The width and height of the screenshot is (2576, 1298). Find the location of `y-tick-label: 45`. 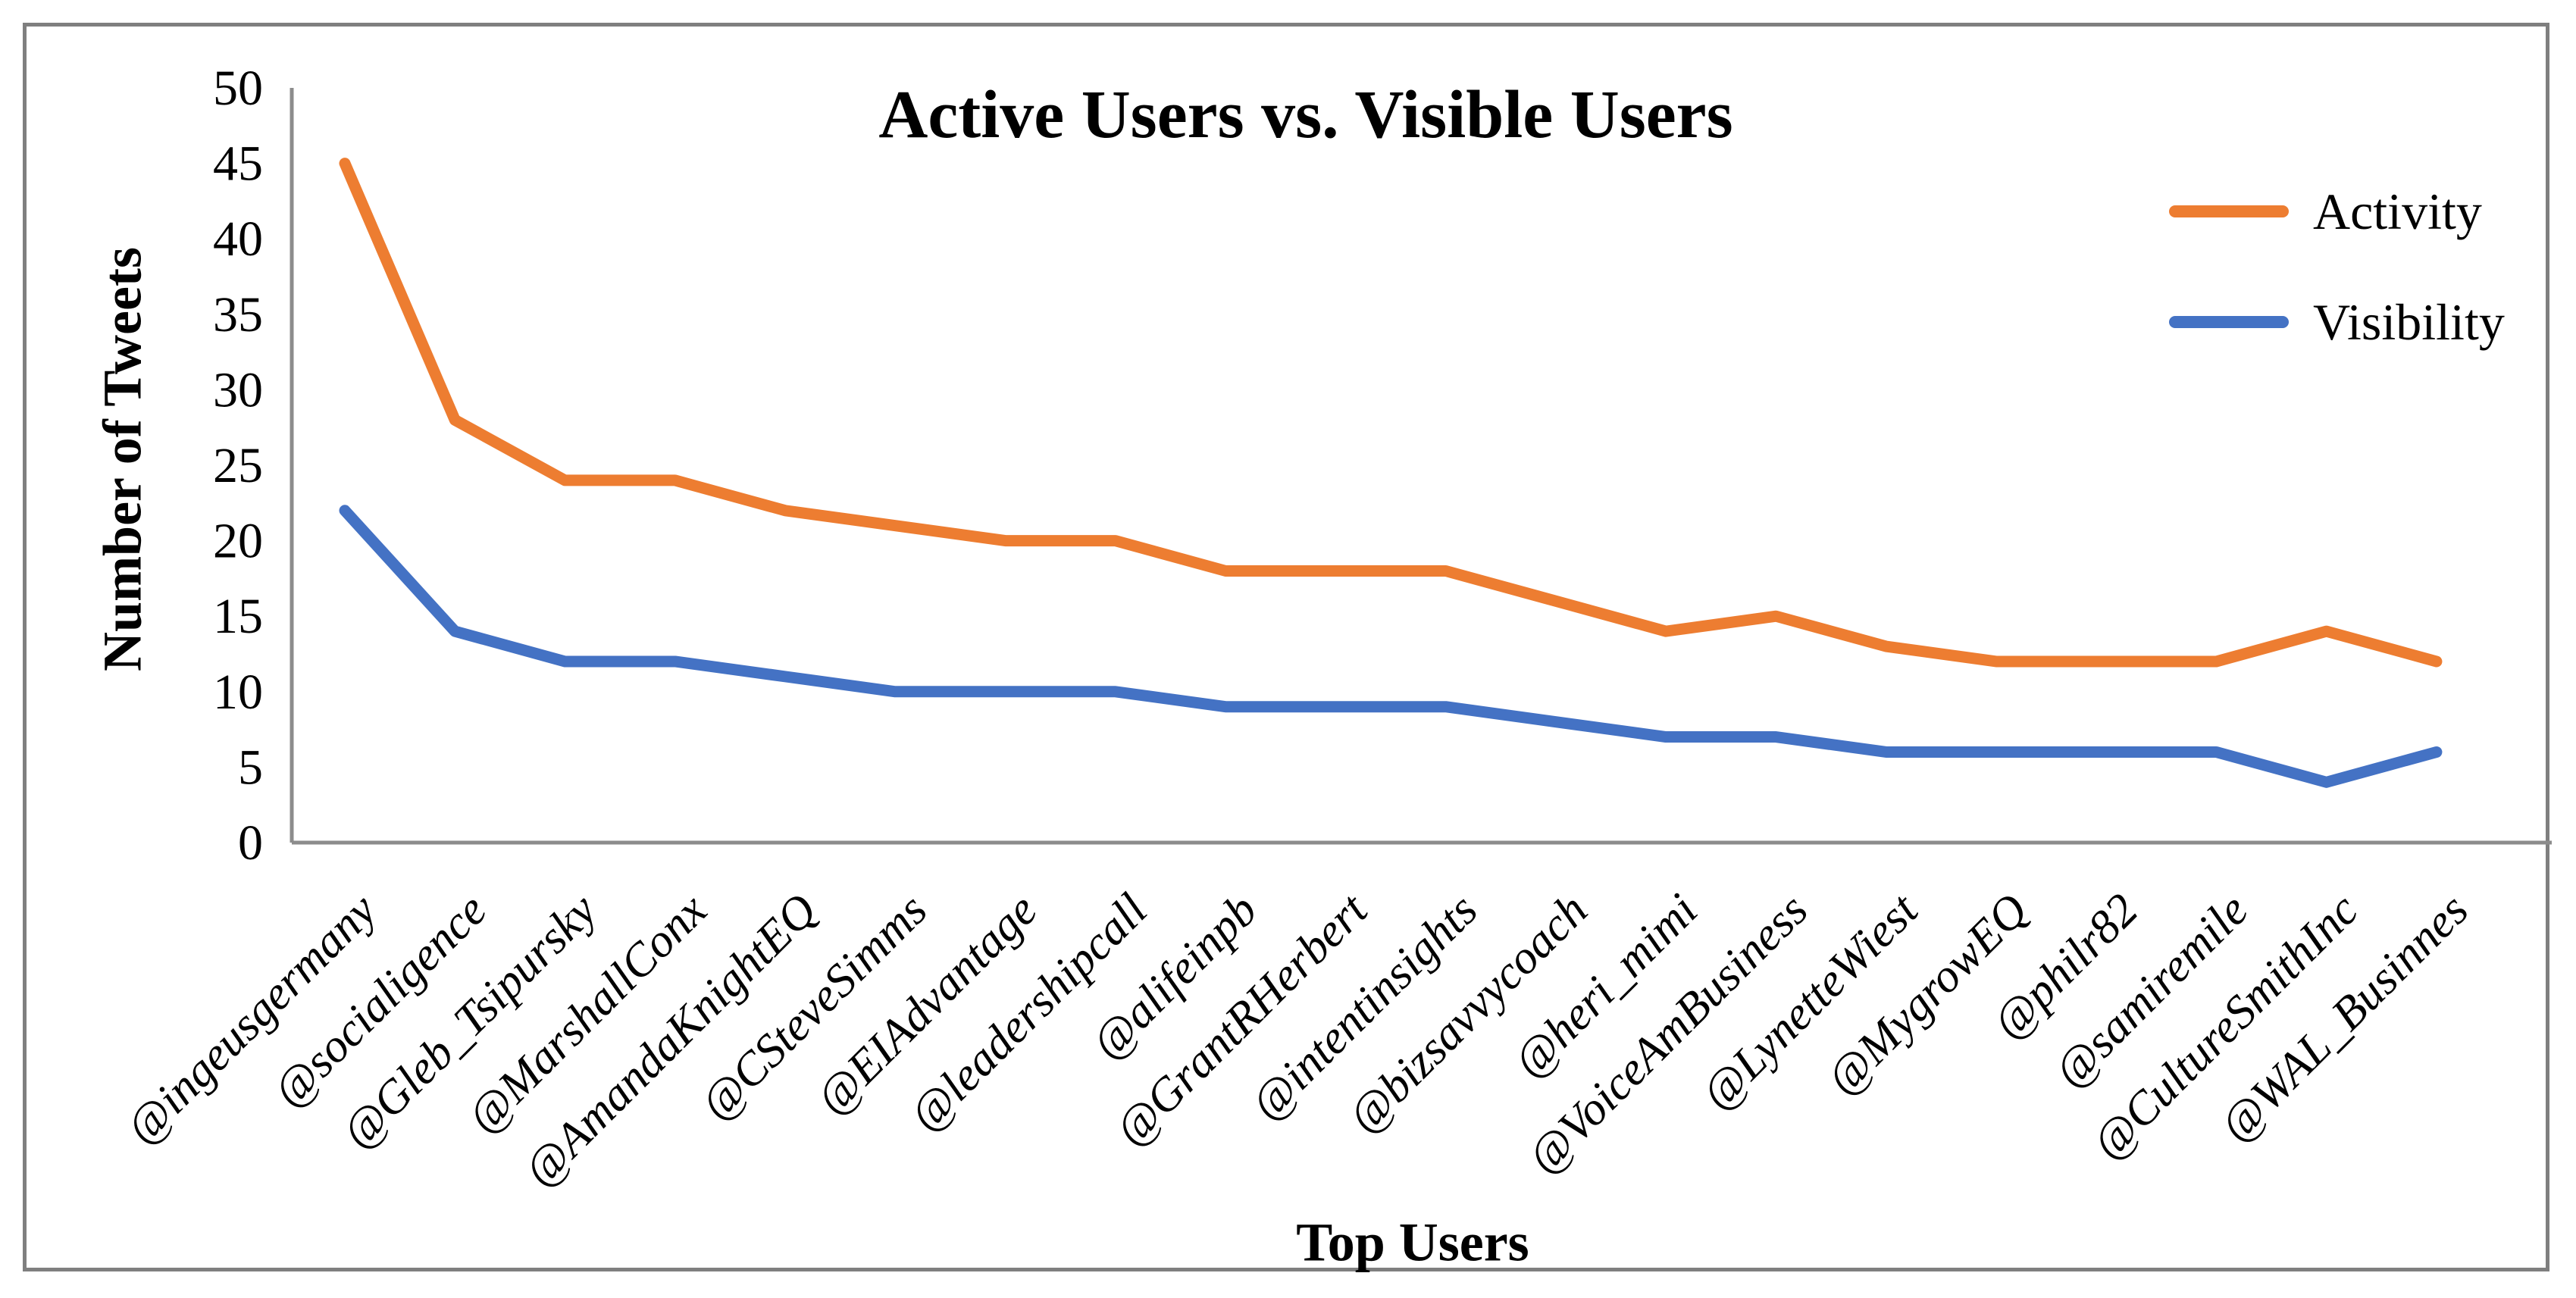

y-tick-label: 45 is located at coordinates (238, 164).